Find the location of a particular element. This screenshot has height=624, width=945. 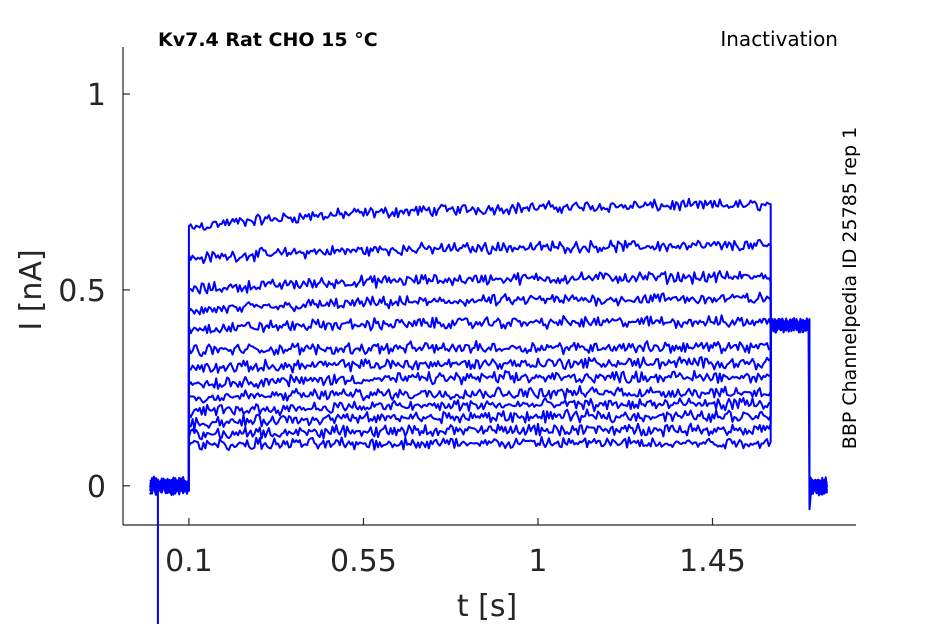

chart-title-right: Inactivation is located at coordinates (779, 39).